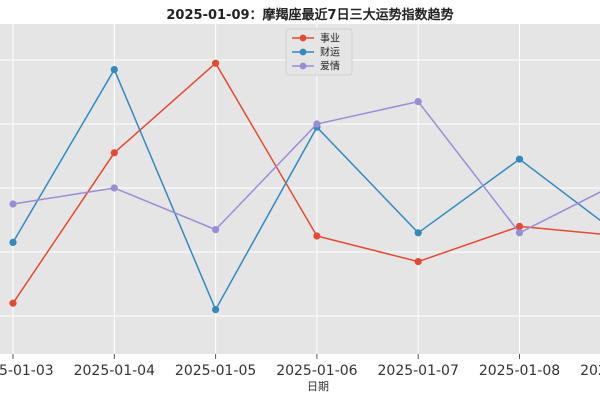 The width and height of the screenshot is (600, 400). I want to click on legend-label: 财运, so click(330, 52).